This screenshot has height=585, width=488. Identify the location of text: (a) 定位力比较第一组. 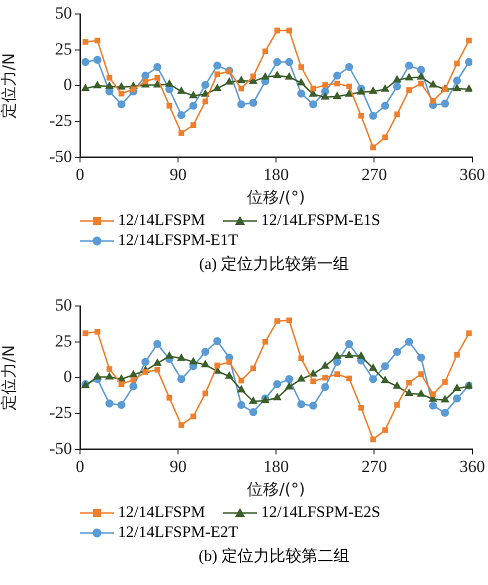
(274, 264).